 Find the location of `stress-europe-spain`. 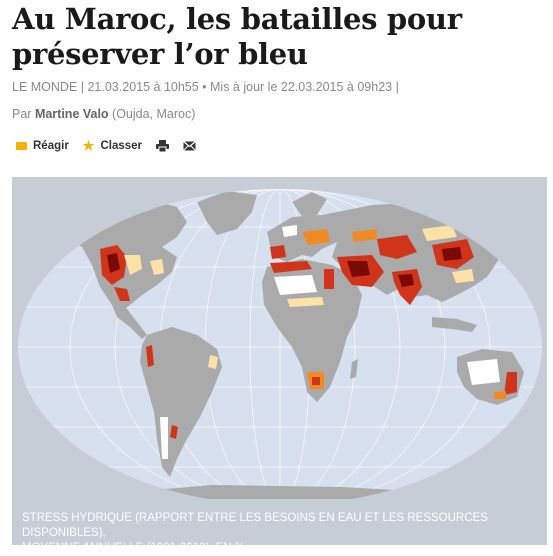

stress-europe-spain is located at coordinates (278, 252).